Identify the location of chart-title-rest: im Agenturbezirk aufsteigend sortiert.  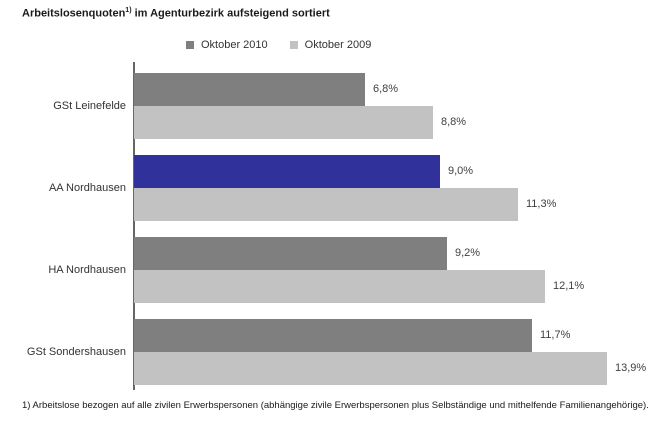
(230, 13).